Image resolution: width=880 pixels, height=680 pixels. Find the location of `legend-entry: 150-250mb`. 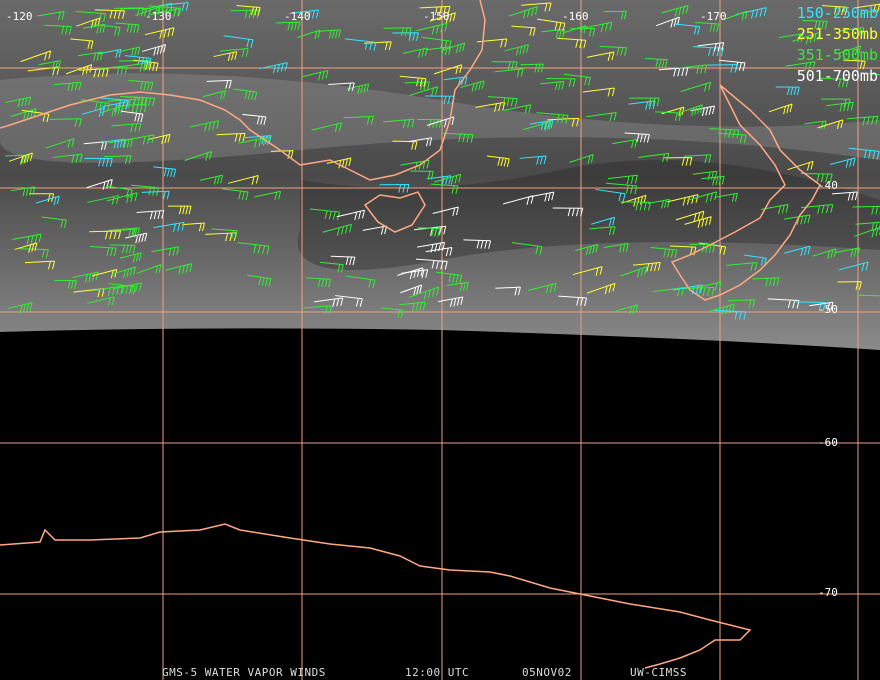

legend-entry: 150-250mb is located at coordinates (837, 13).